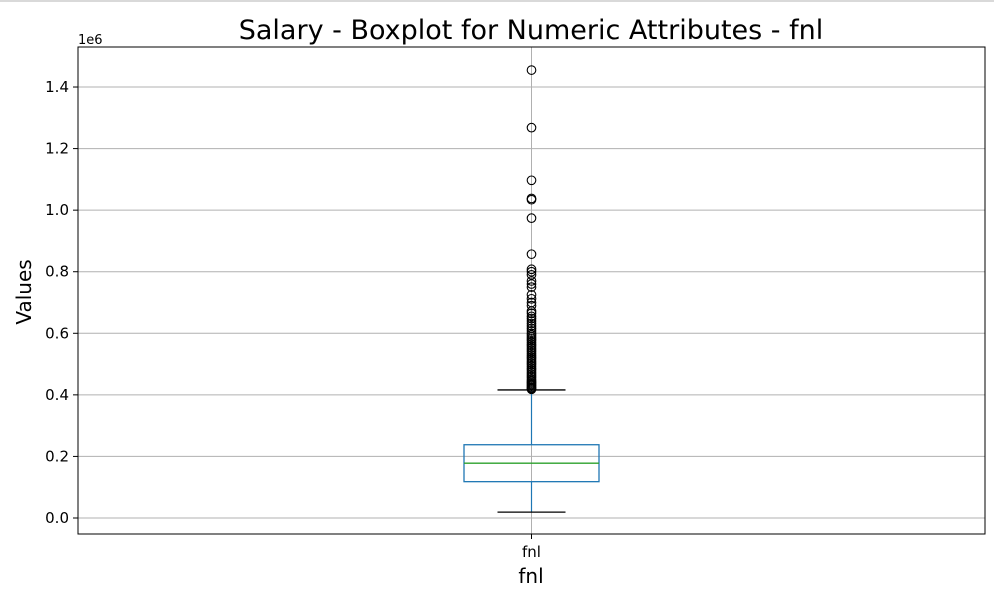 The height and width of the screenshot is (601, 994). Describe the element at coordinates (57, 518) in the screenshot. I see `y-tick-label: 0.0` at that location.